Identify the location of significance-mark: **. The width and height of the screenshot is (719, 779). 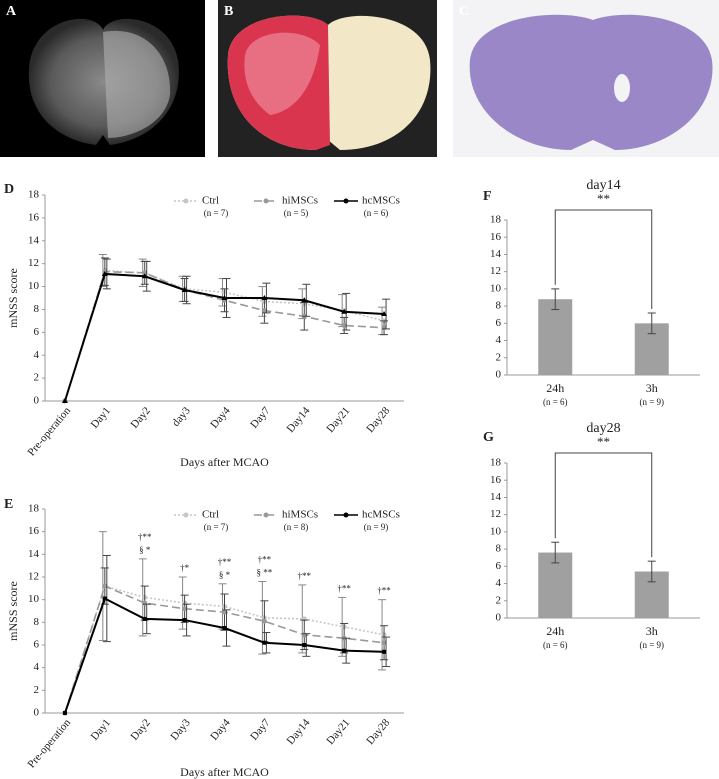
(603, 198).